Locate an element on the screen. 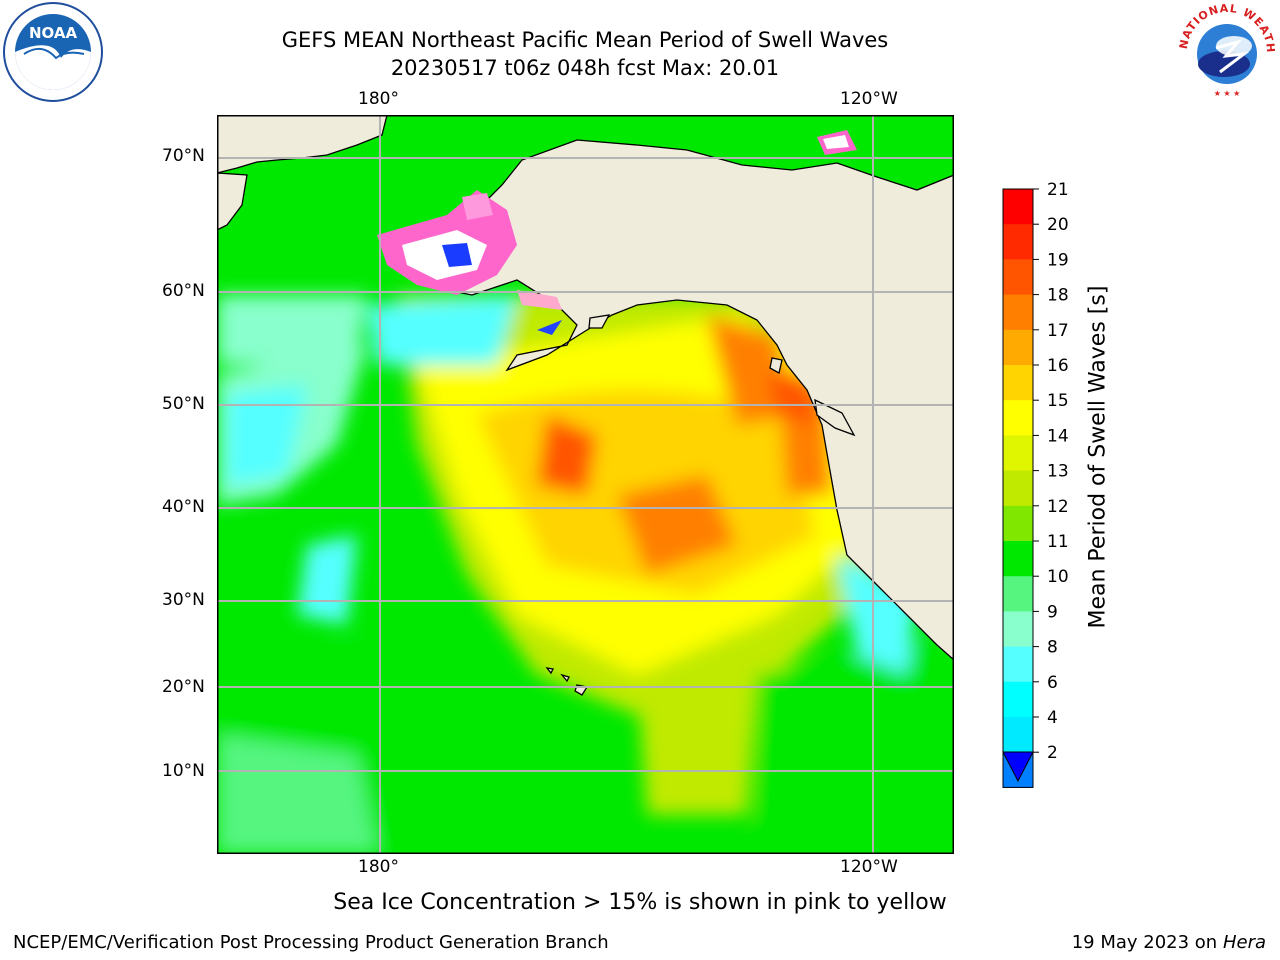 This screenshot has width=1280, height=960. colorbar-extend-arrow is located at coordinates (1018, 767).